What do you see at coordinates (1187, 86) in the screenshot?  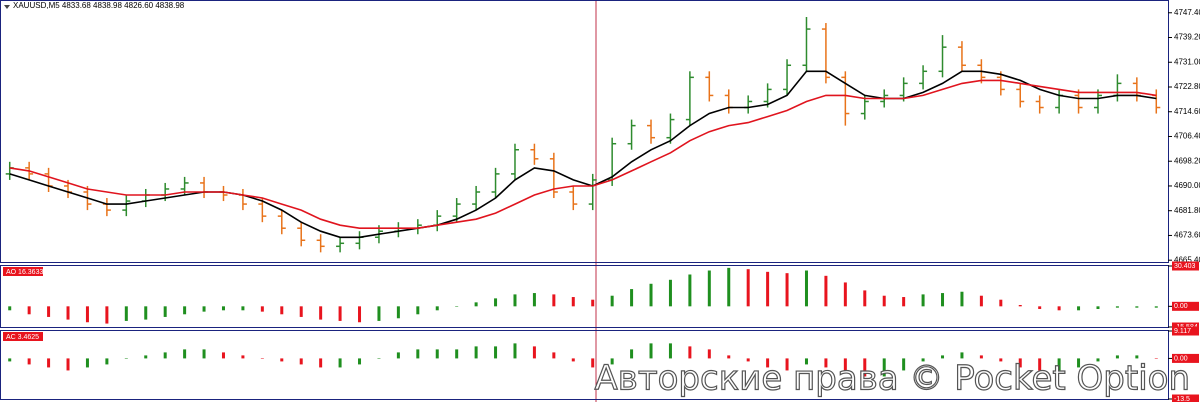 I see `y-tick-label: 4722.80` at bounding box center [1187, 86].